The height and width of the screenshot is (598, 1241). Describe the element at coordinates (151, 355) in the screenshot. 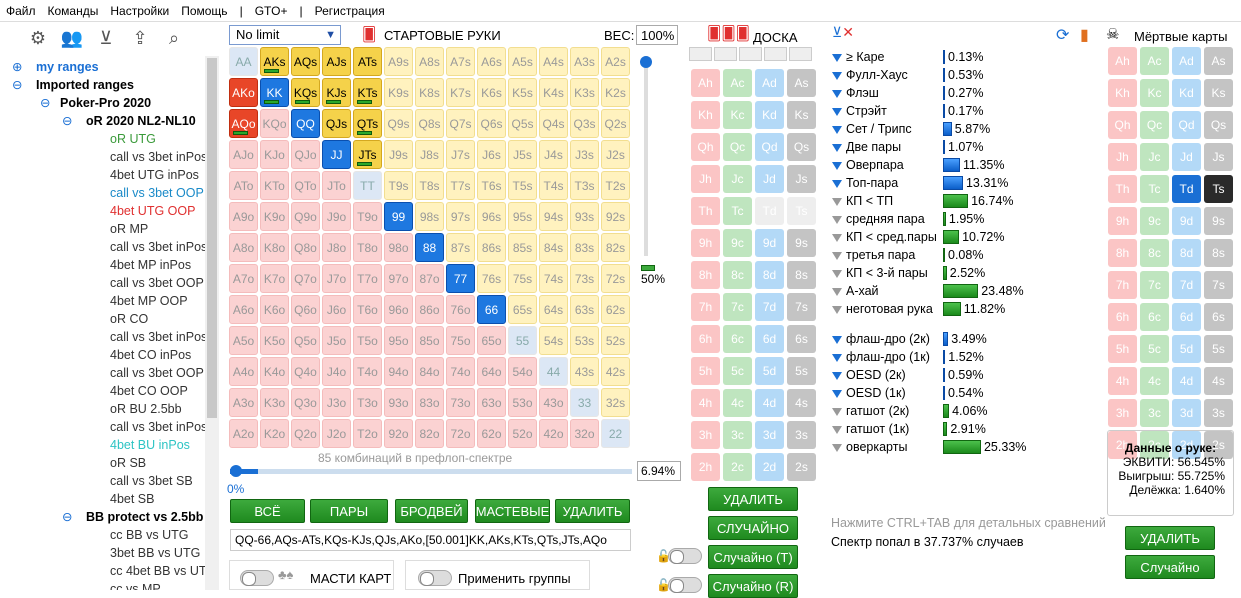

I see `tree-node: 4bet CO inPos` at that location.